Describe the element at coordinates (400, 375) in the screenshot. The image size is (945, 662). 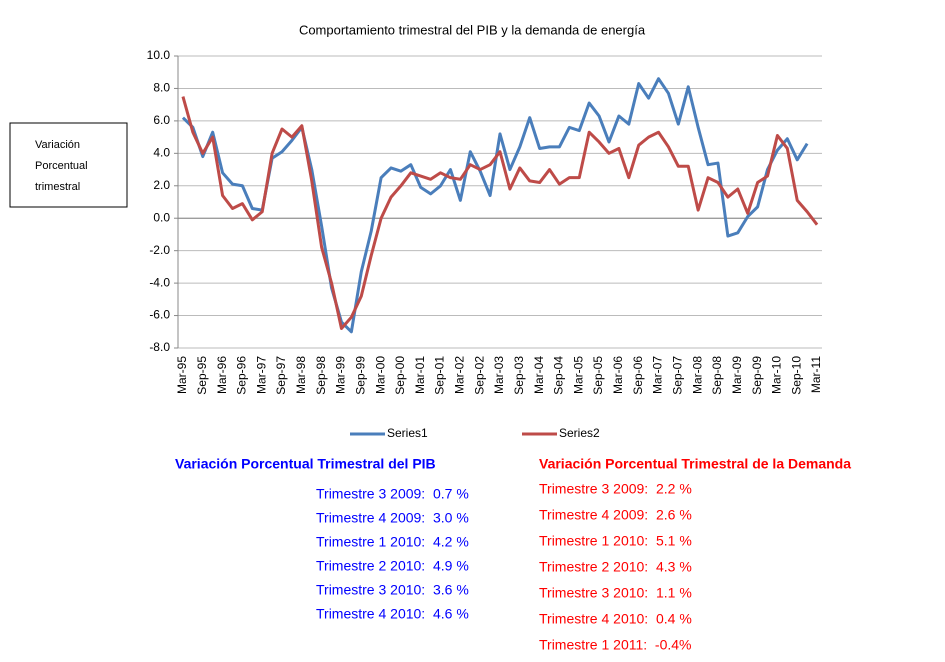
I see `x-tick-label: Sep-00` at that location.